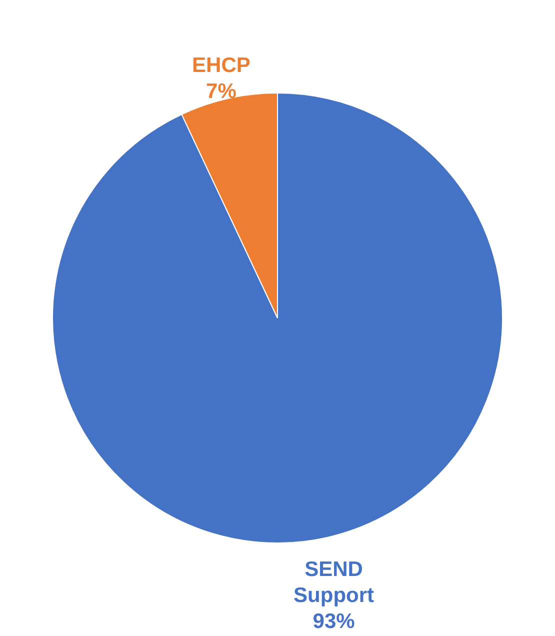  I want to click on slice-label: SEND Support, so click(334, 582).